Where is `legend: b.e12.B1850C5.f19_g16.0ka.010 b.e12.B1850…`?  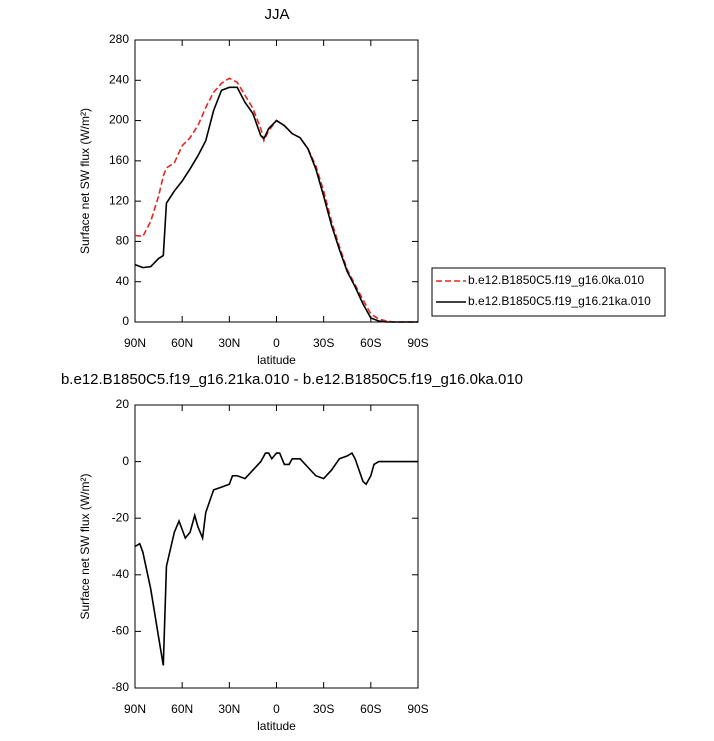 legend: b.e12.B1850C5.f19_g16.0ka.010 b.e12.B1850… is located at coordinates (548, 292).